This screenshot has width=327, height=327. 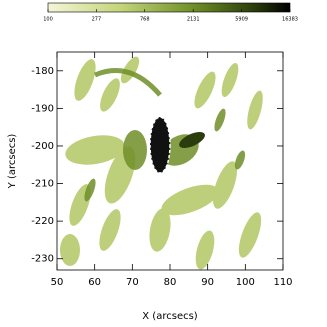 What do you see at coordinates (145, 20) in the screenshot?
I see `colorbar-tick-label: 768` at bounding box center [145, 20].